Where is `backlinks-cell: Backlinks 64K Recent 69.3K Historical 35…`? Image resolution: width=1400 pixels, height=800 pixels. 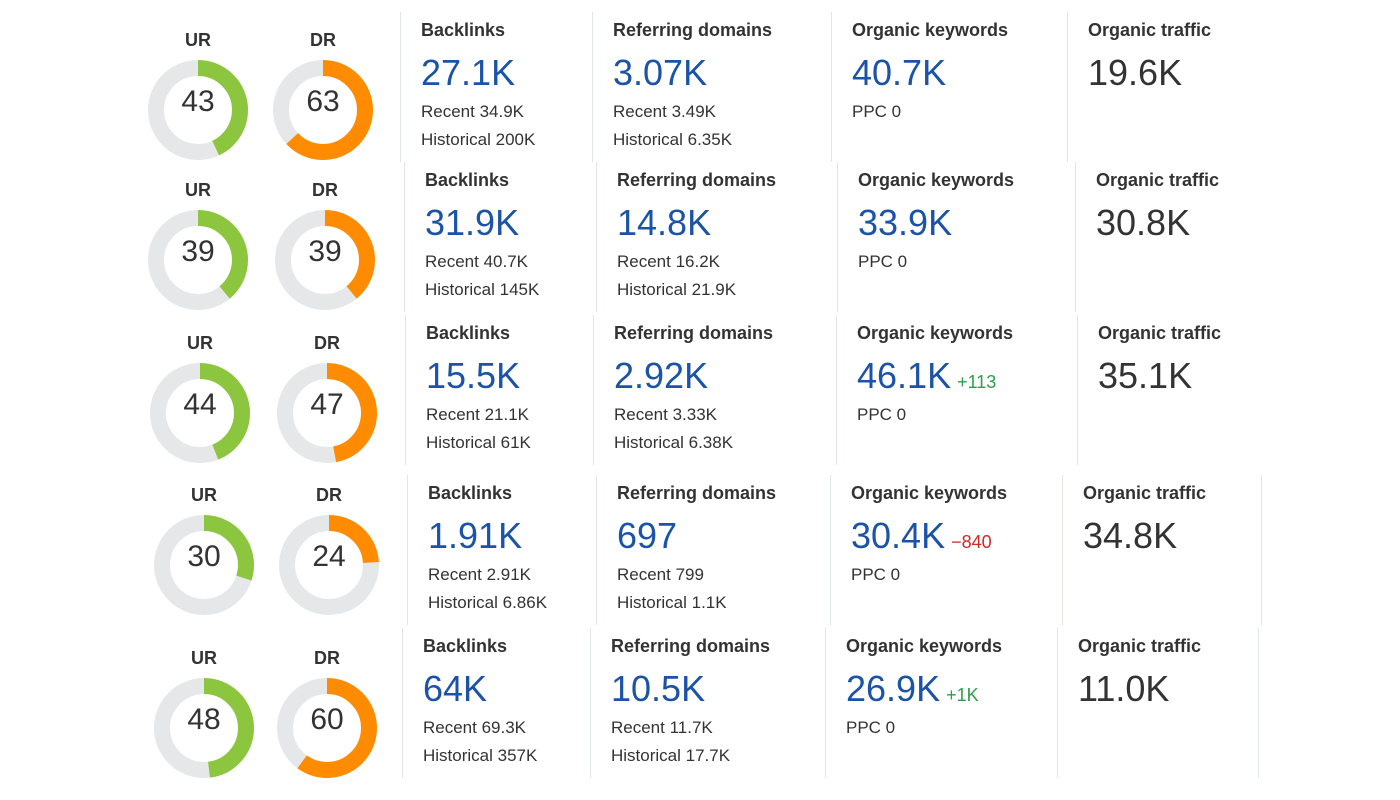
backlinks-cell: Backlinks 64K Recent 69.3K Historical 35… is located at coordinates (496, 703).